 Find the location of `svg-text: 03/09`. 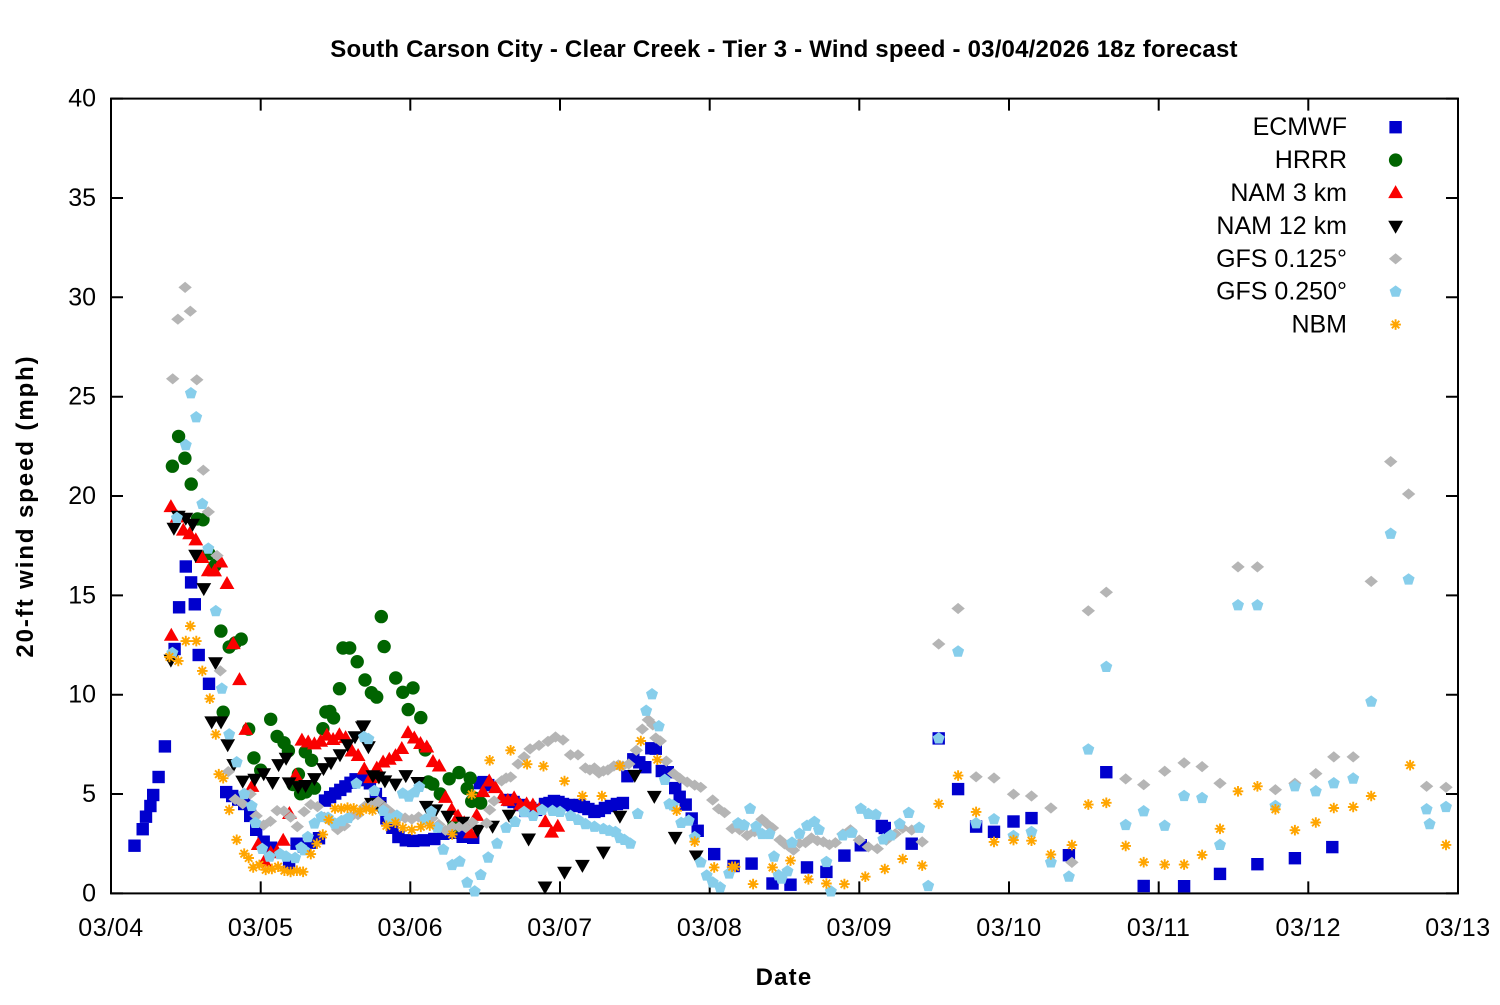

svg-text: 03/09 is located at coordinates (860, 928).